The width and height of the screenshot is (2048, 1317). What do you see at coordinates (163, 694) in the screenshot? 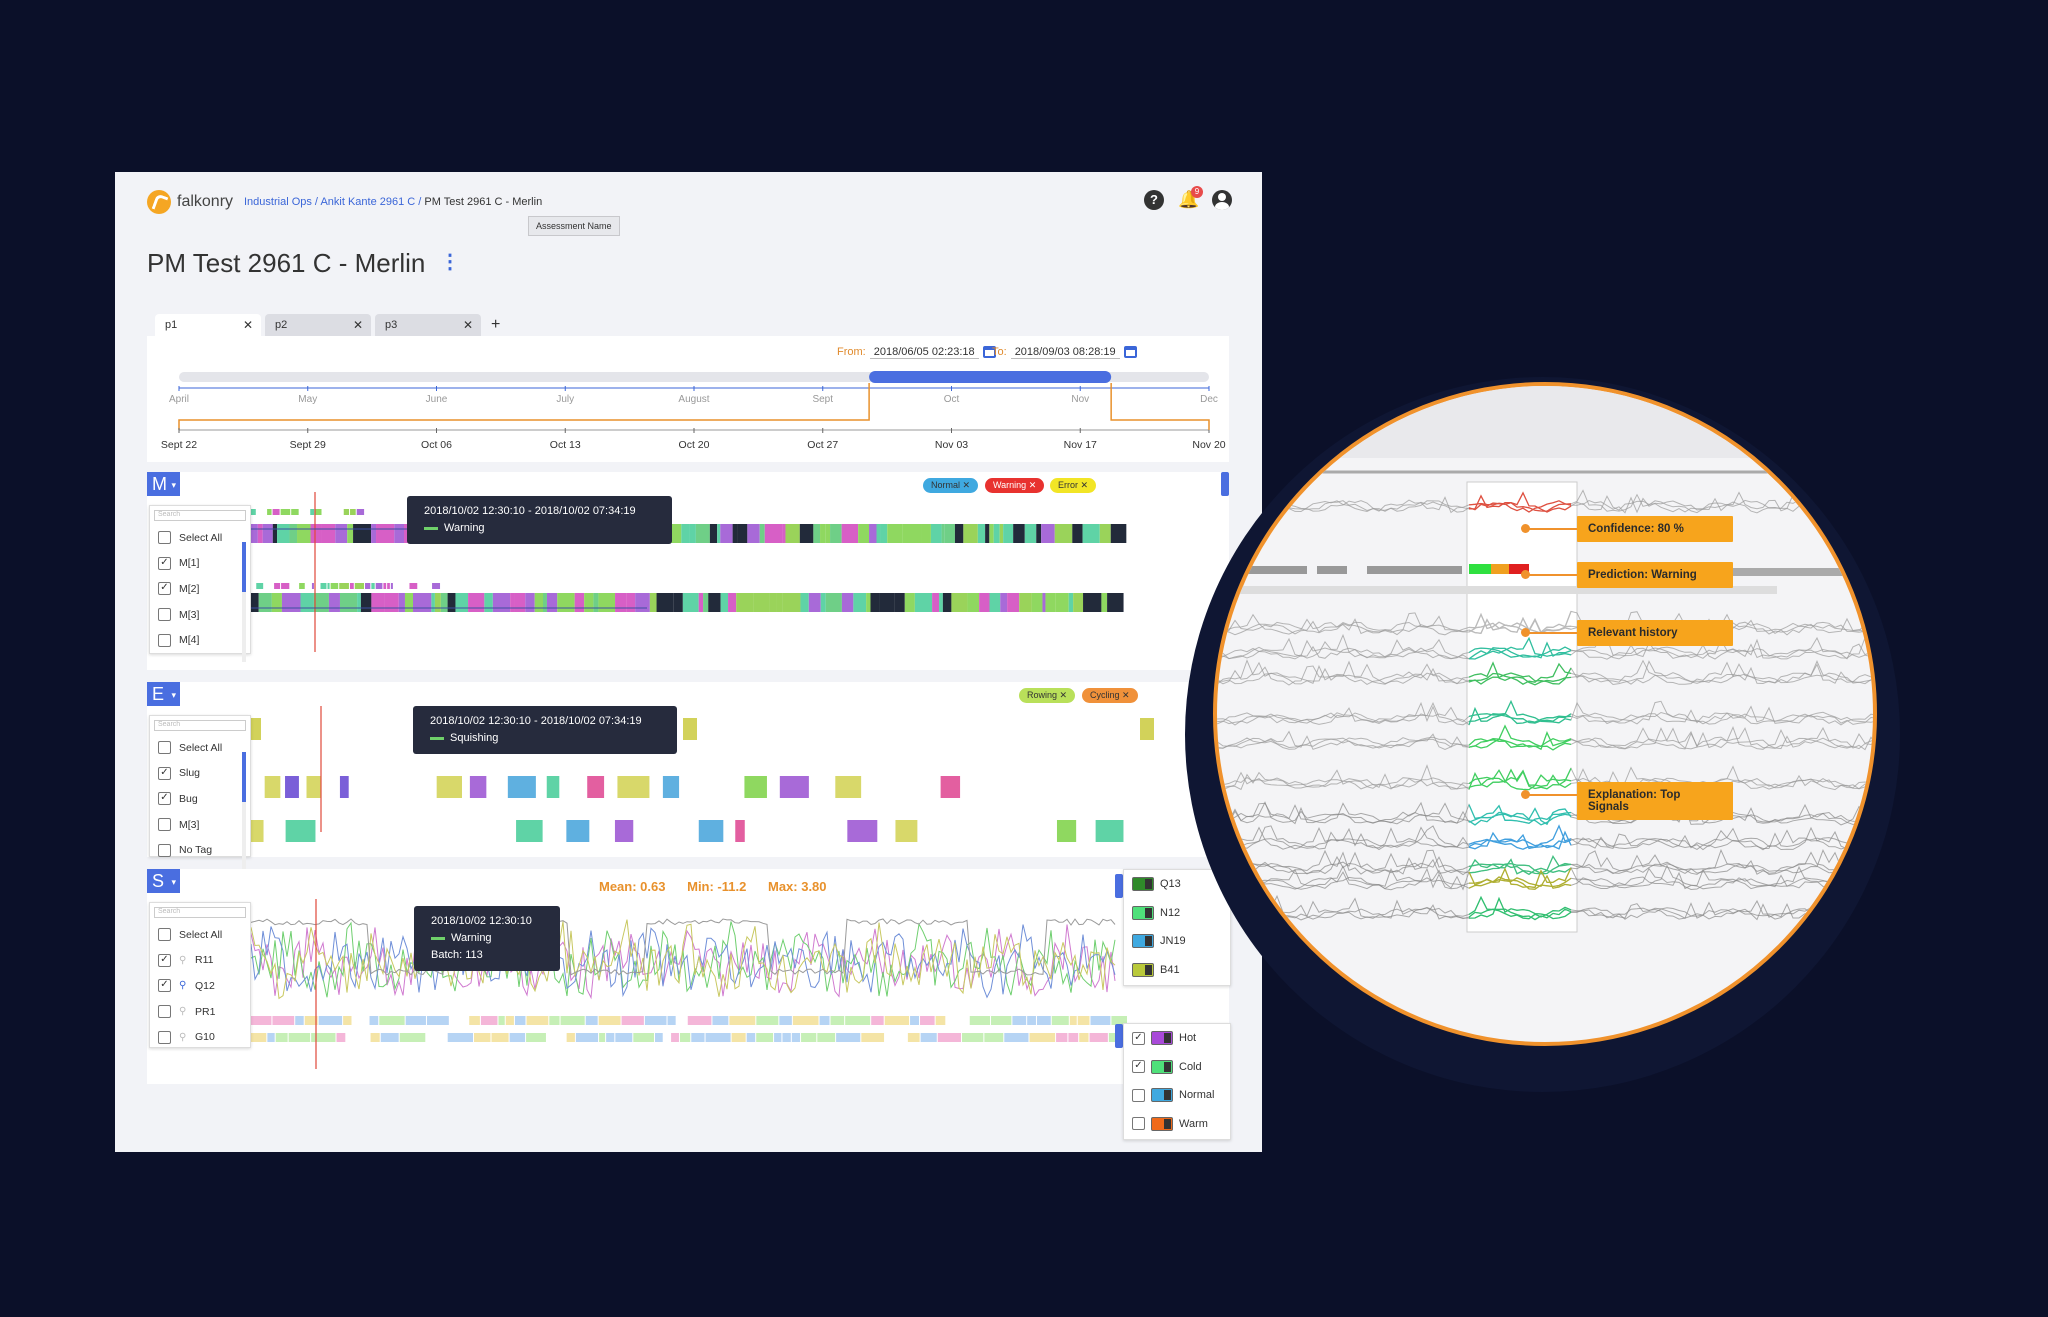
I see `event-section-button: E` at bounding box center [163, 694].